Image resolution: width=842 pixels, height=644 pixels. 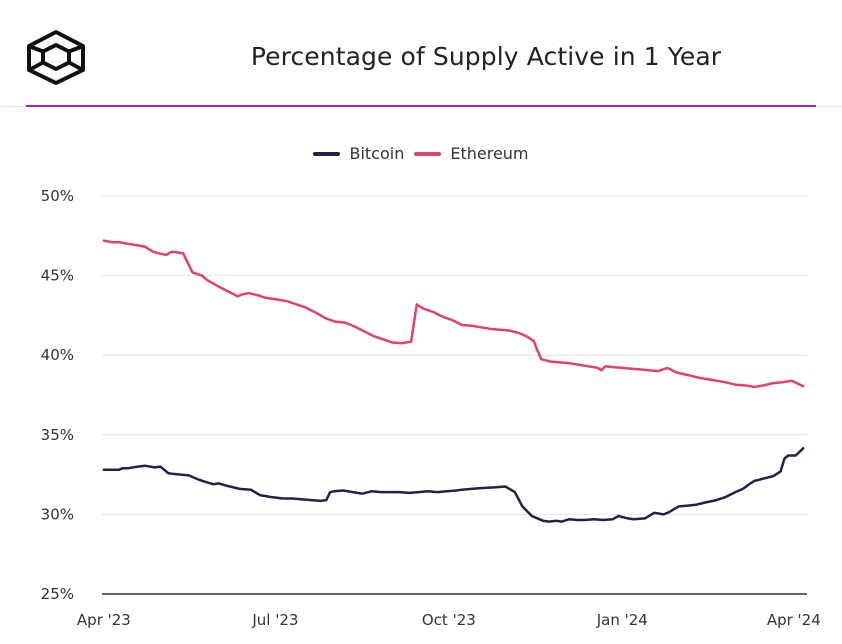 What do you see at coordinates (57, 355) in the screenshot?
I see `y-tick-label: 40%` at bounding box center [57, 355].